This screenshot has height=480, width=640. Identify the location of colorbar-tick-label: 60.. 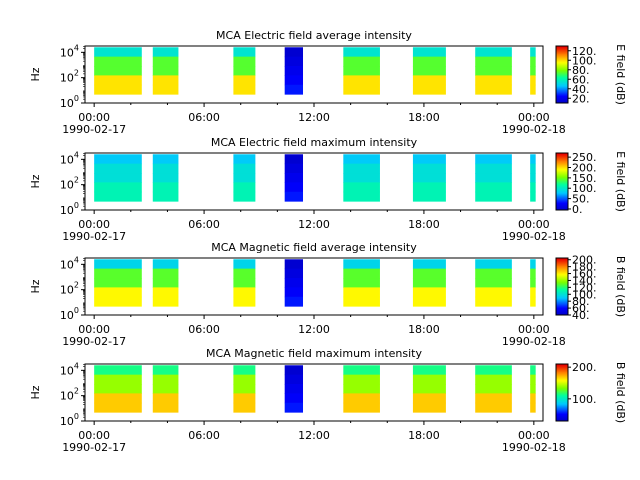
(581, 308).